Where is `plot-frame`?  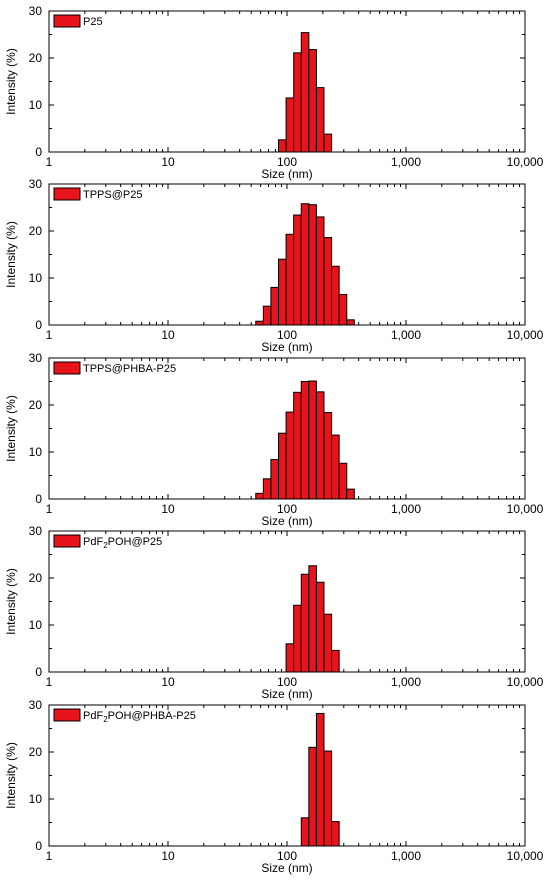 plot-frame is located at coordinates (287, 775).